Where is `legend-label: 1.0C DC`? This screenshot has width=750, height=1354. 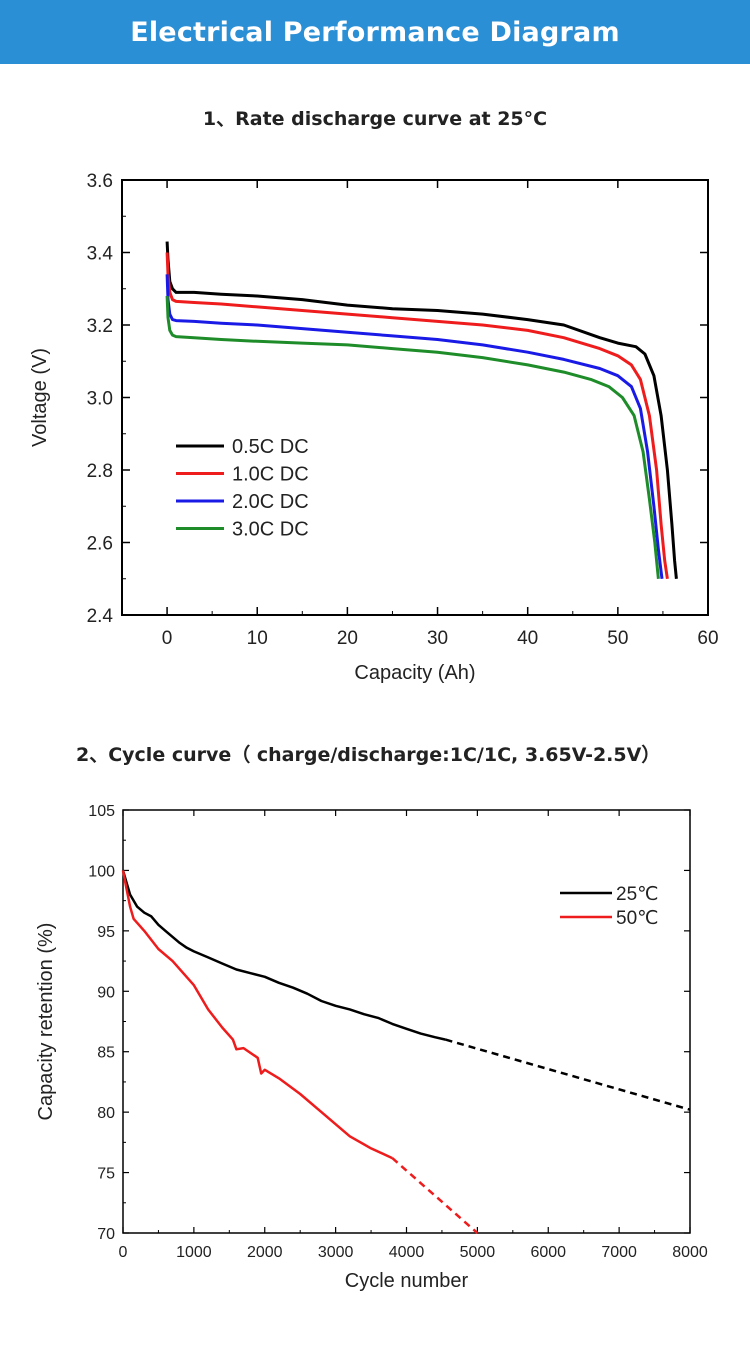
legend-label: 1.0C DC is located at coordinates (270, 475).